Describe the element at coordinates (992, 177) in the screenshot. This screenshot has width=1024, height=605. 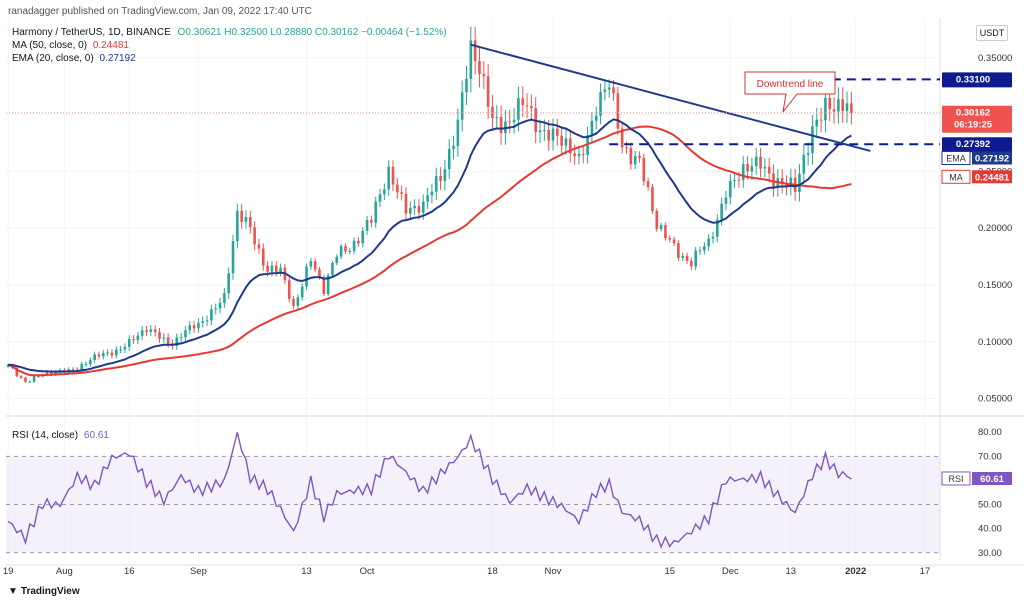
I see `ma-tag-bg` at that location.